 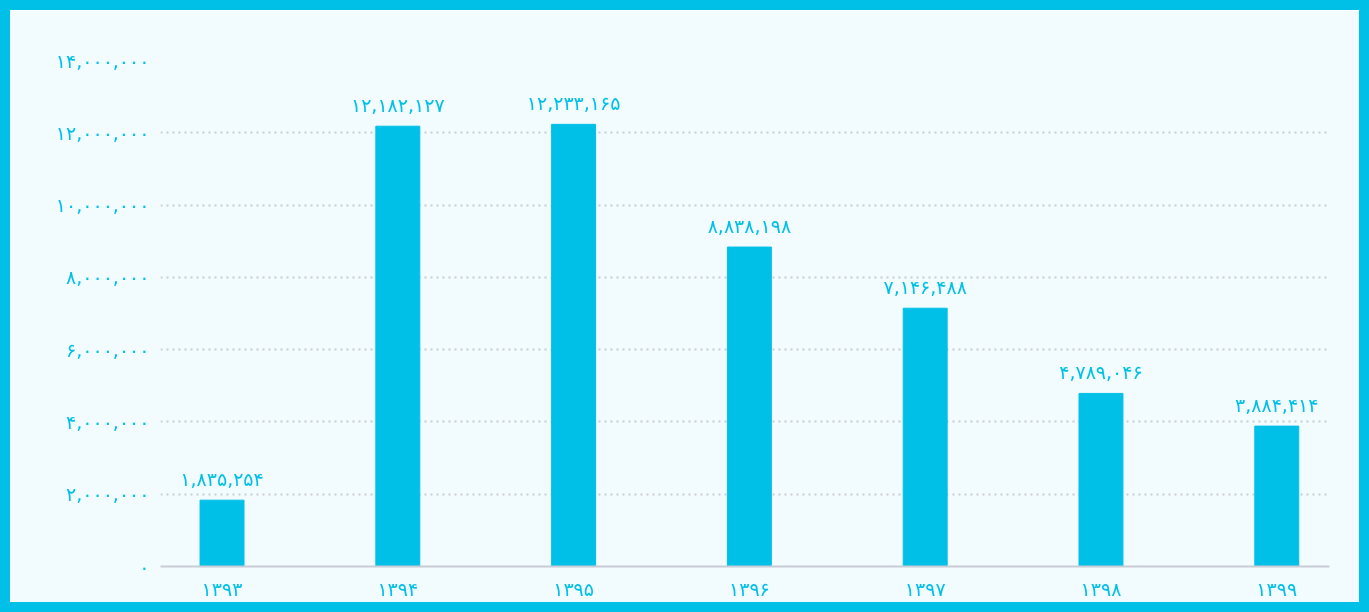 What do you see at coordinates (102, 132) in the screenshot?
I see `y-tick-label: ۱۲,۰۰۰,۰۰۰` at bounding box center [102, 132].